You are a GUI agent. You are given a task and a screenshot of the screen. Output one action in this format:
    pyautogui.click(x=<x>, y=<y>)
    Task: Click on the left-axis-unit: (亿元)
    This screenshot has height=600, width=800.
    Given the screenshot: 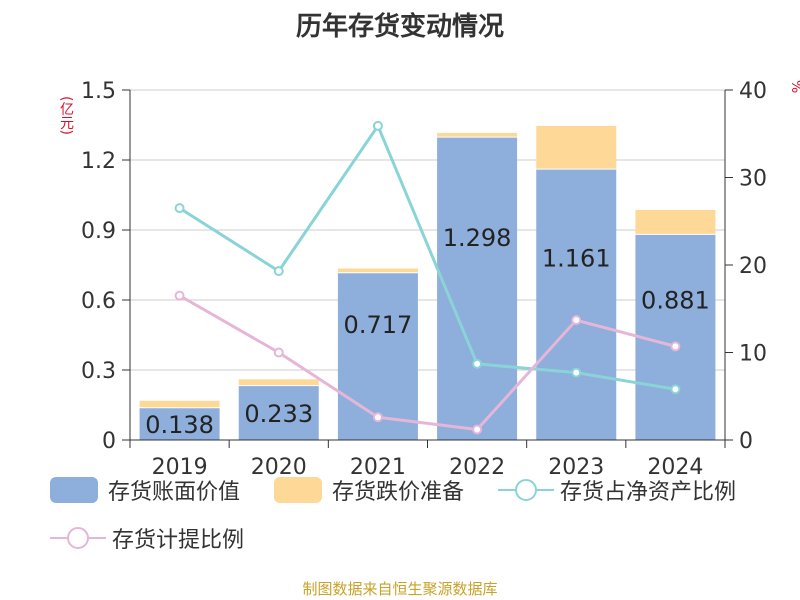 What is the action you would take?
    pyautogui.click(x=66, y=115)
    